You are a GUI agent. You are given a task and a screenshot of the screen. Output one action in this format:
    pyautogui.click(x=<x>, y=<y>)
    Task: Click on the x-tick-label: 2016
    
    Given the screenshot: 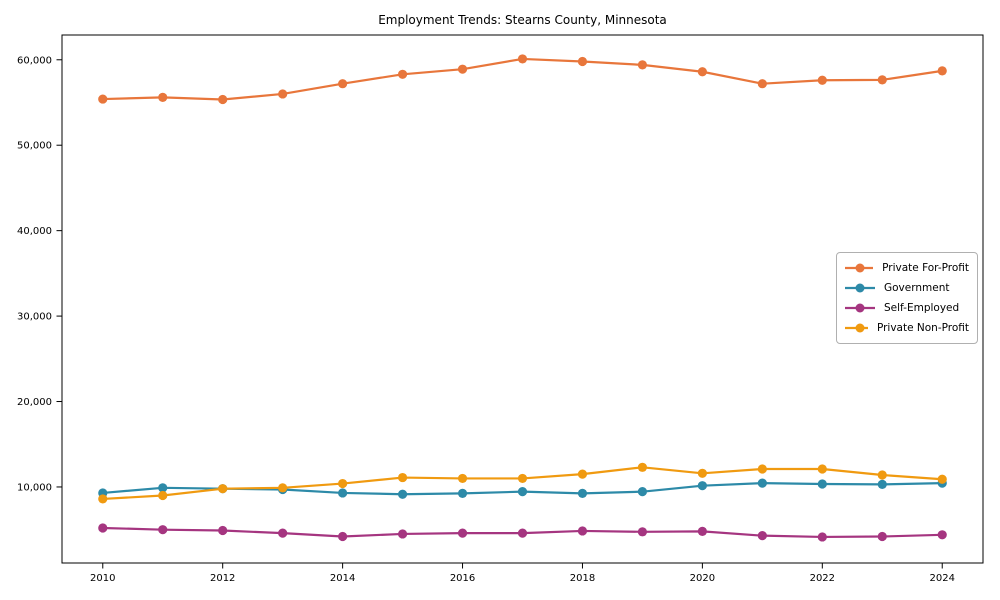 What is the action you would take?
    pyautogui.click(x=462, y=578)
    